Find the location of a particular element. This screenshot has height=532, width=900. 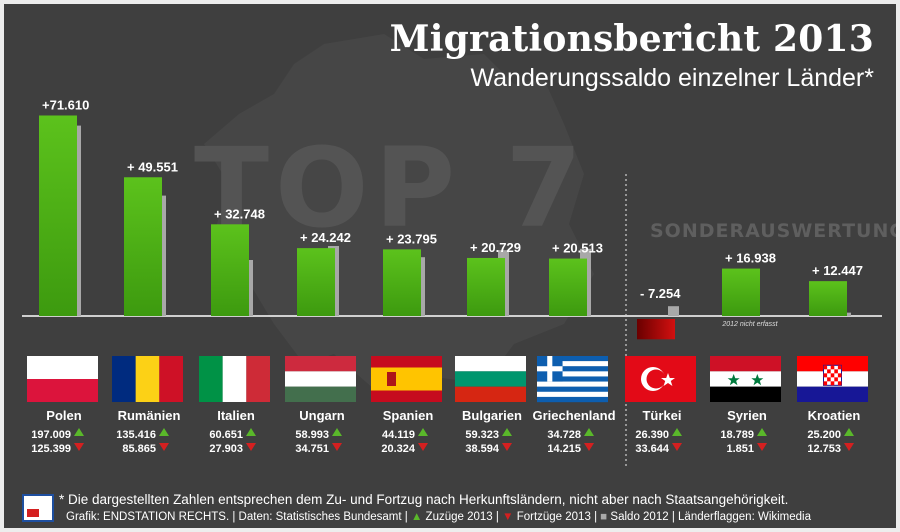

country-name: Türkei is located at coordinates (661, 415).